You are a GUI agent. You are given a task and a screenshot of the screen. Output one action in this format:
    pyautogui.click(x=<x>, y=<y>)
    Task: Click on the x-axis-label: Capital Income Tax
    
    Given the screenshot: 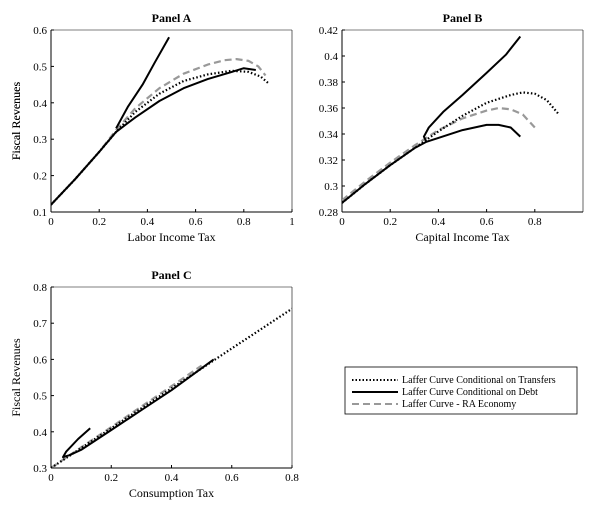 What is the action you would take?
    pyautogui.click(x=462, y=237)
    